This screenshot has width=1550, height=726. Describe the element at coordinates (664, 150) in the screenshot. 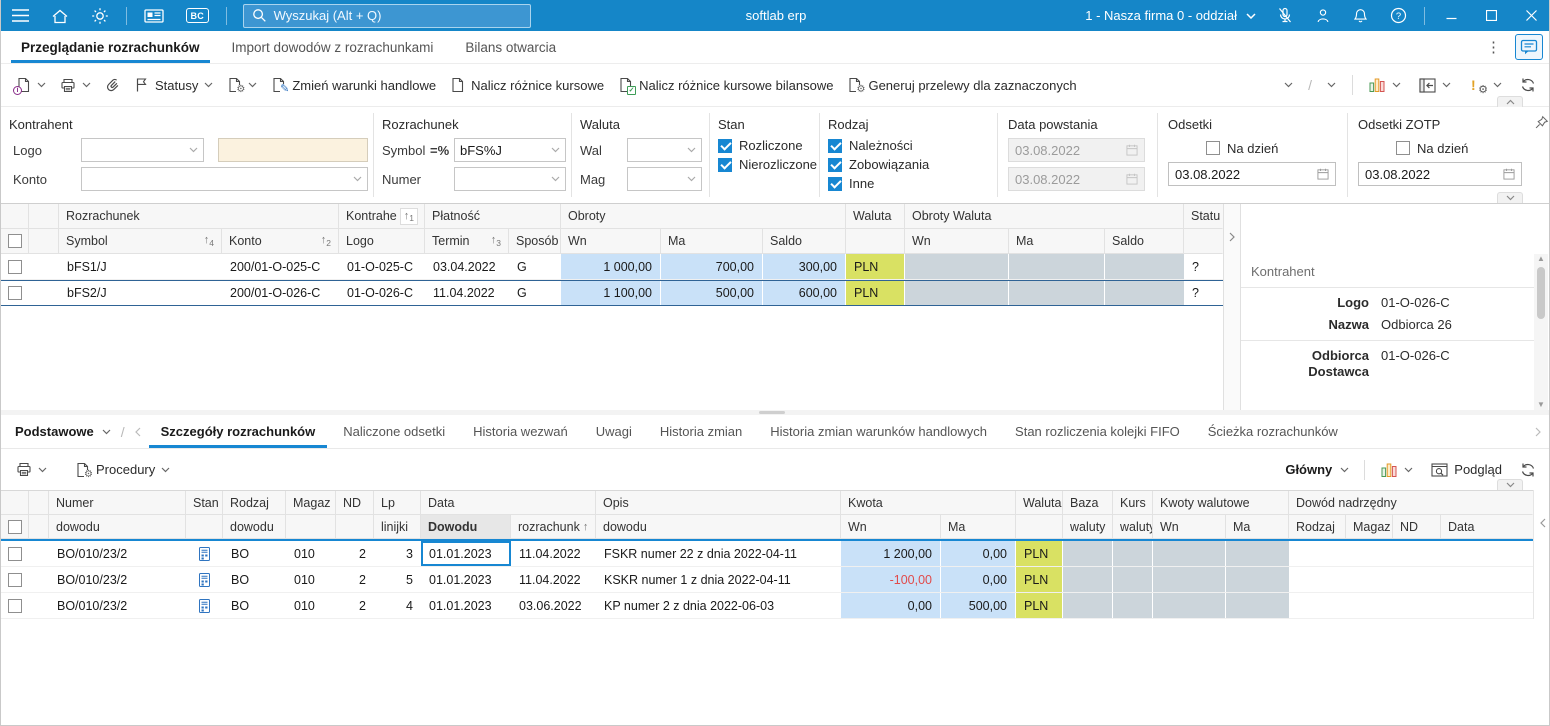

I see `wal-filter-combo` at that location.